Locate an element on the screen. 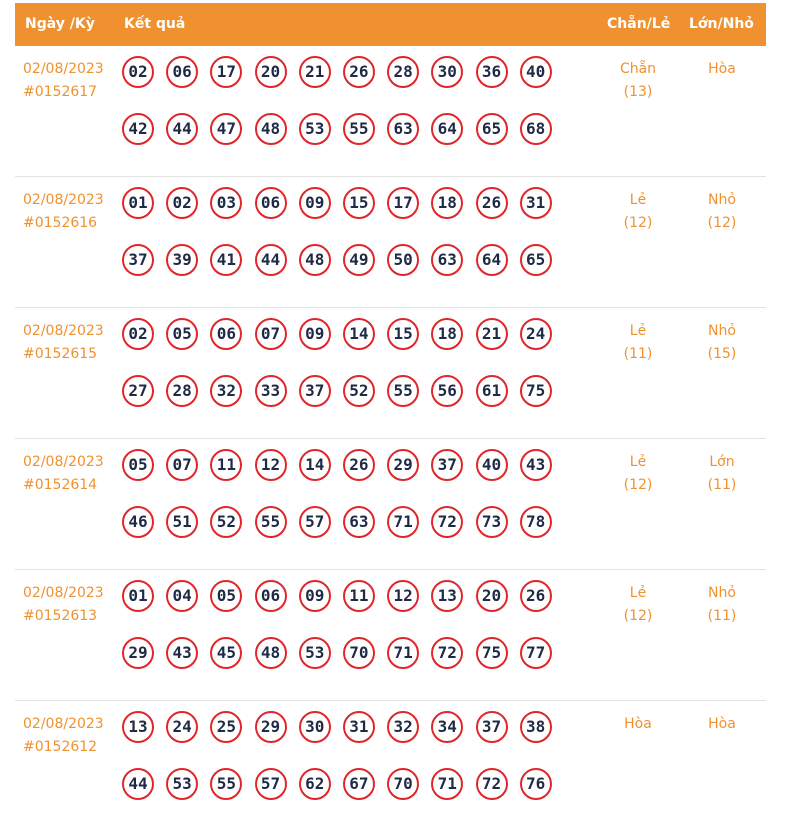 The image size is (792, 831). result-numbers: 13 24 25 29 30 31 32 34 37 38 44 53 55 57 62 67 70 71 72 76 is located at coordinates (347, 768).